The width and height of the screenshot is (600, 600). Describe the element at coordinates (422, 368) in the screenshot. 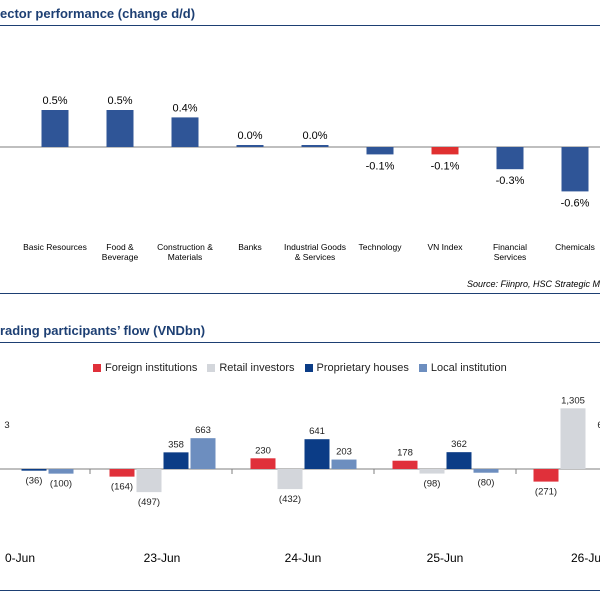

I see `legend-swatch-local` at that location.